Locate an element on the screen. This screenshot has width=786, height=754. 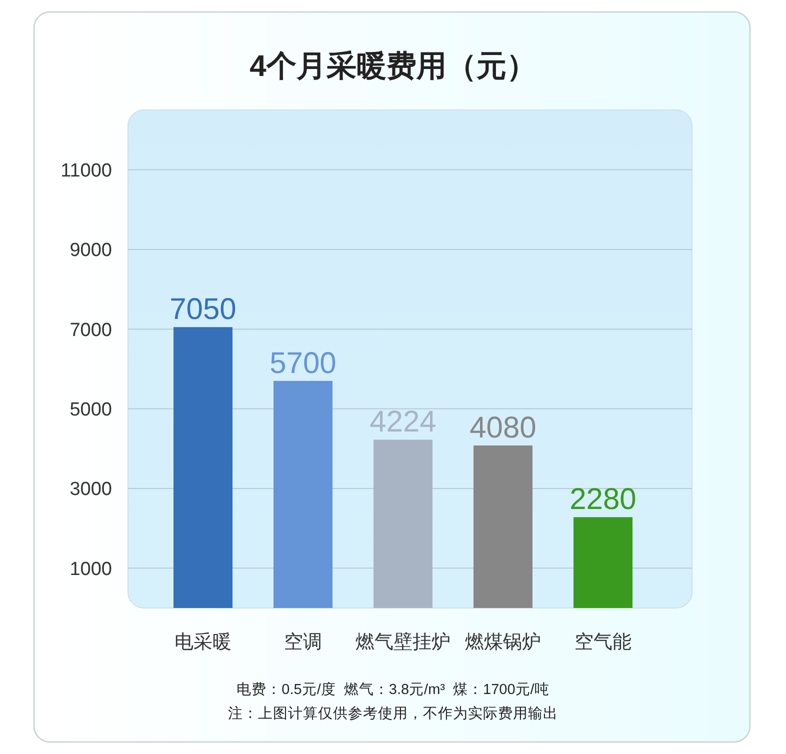
y-tick-label: 5000 is located at coordinates (91, 409).